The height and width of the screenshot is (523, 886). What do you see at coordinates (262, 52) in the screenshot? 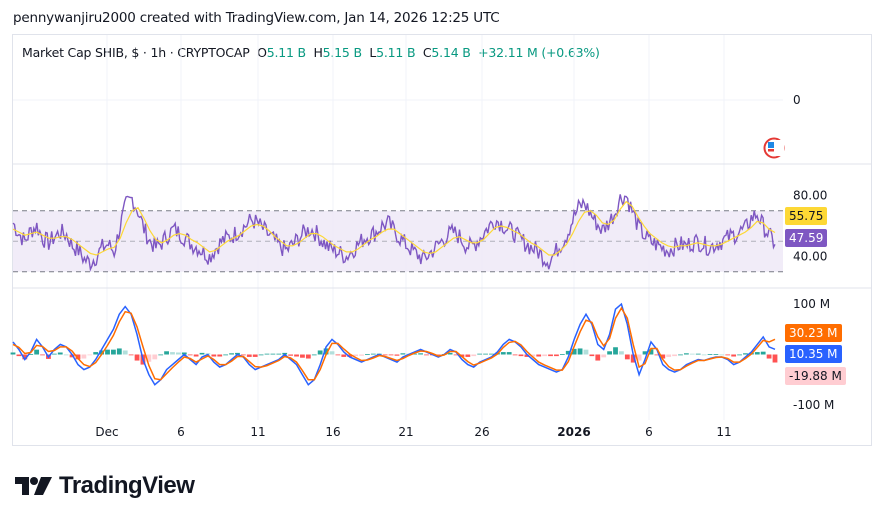
I see `open-label: O` at bounding box center [262, 52].